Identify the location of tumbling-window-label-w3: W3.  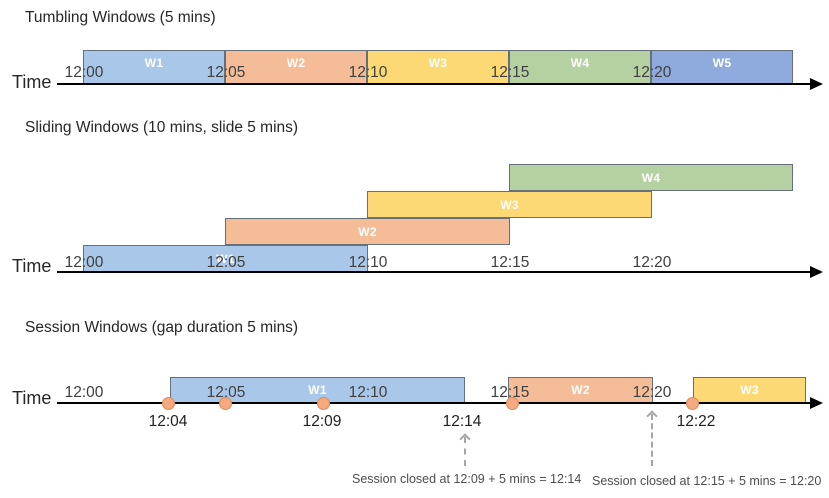
(438, 63).